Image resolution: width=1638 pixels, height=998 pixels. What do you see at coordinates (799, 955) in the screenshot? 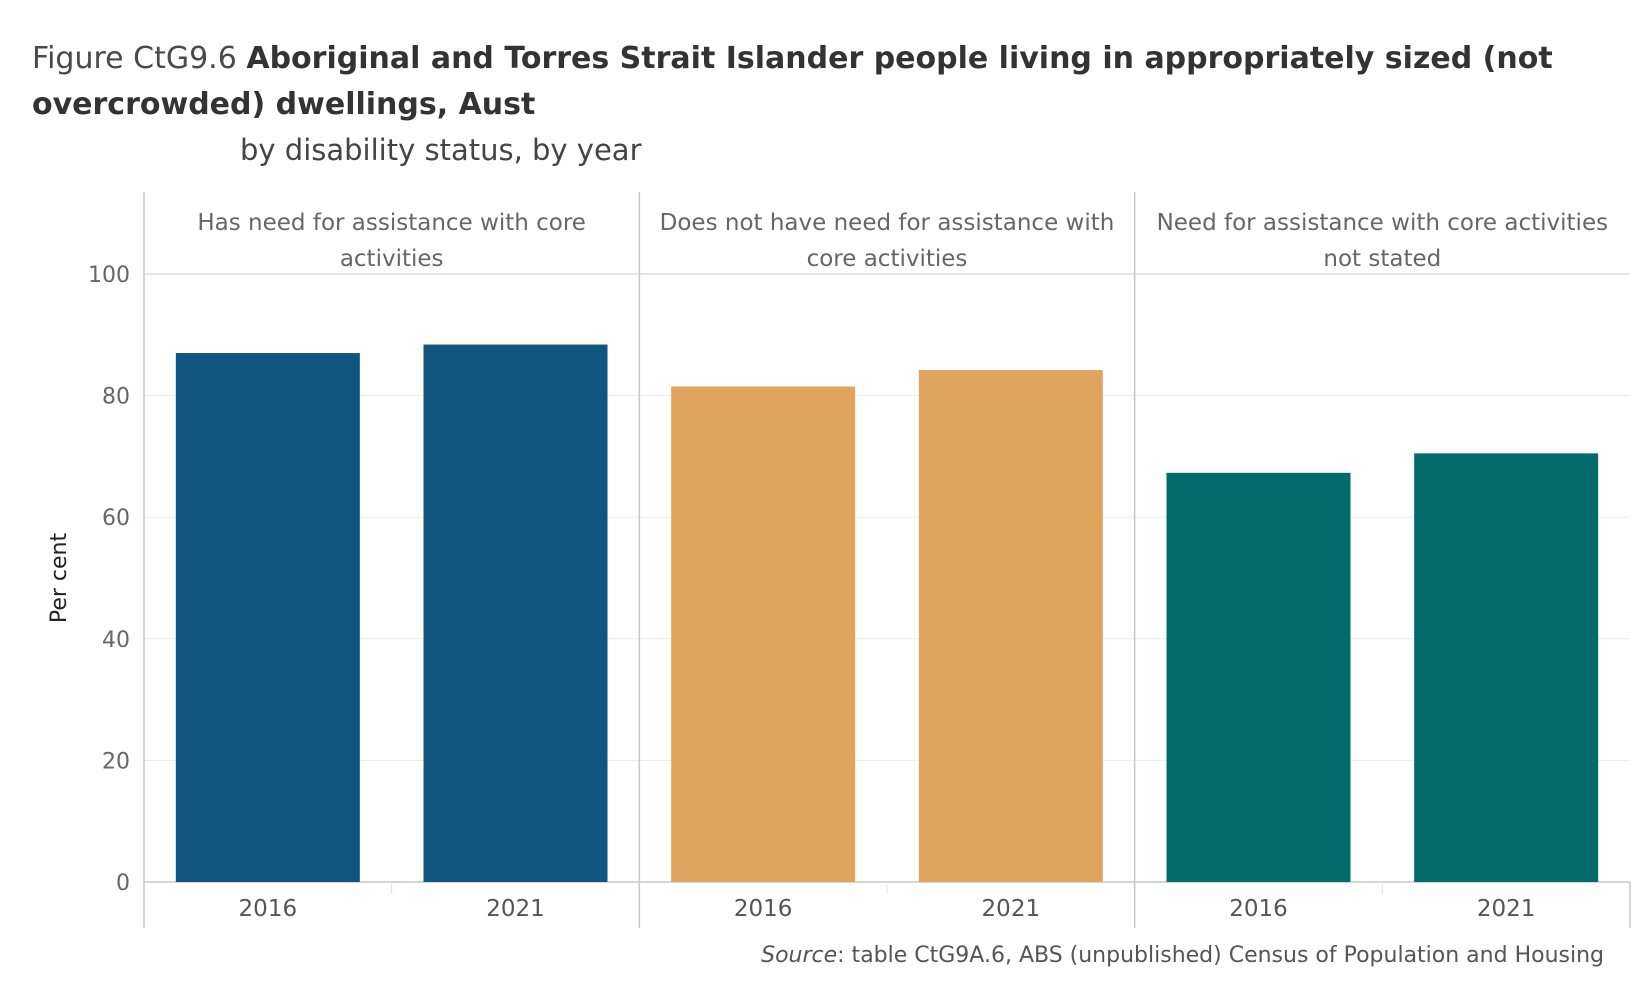
I see `source-label: Source` at bounding box center [799, 955].